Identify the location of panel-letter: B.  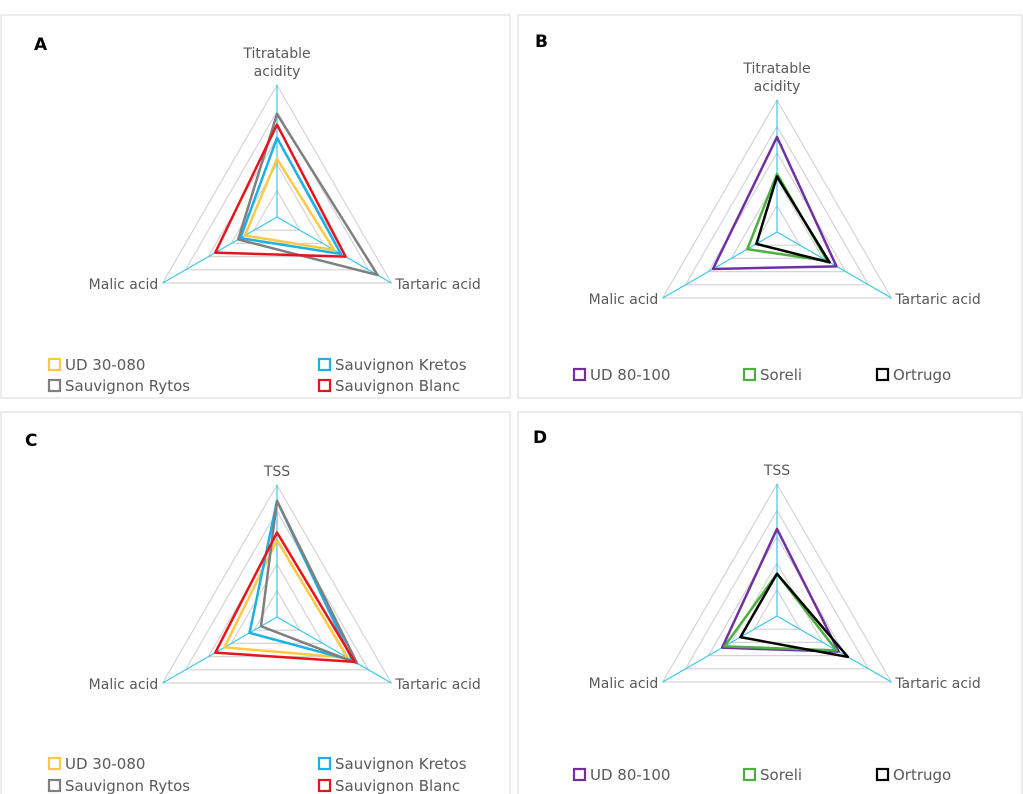
(541, 42).